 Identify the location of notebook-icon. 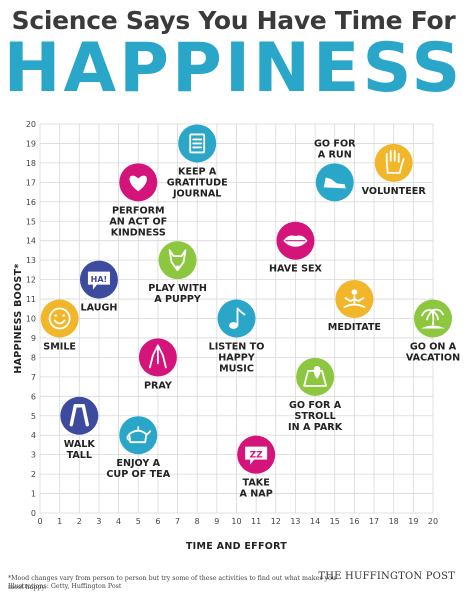
(197, 143).